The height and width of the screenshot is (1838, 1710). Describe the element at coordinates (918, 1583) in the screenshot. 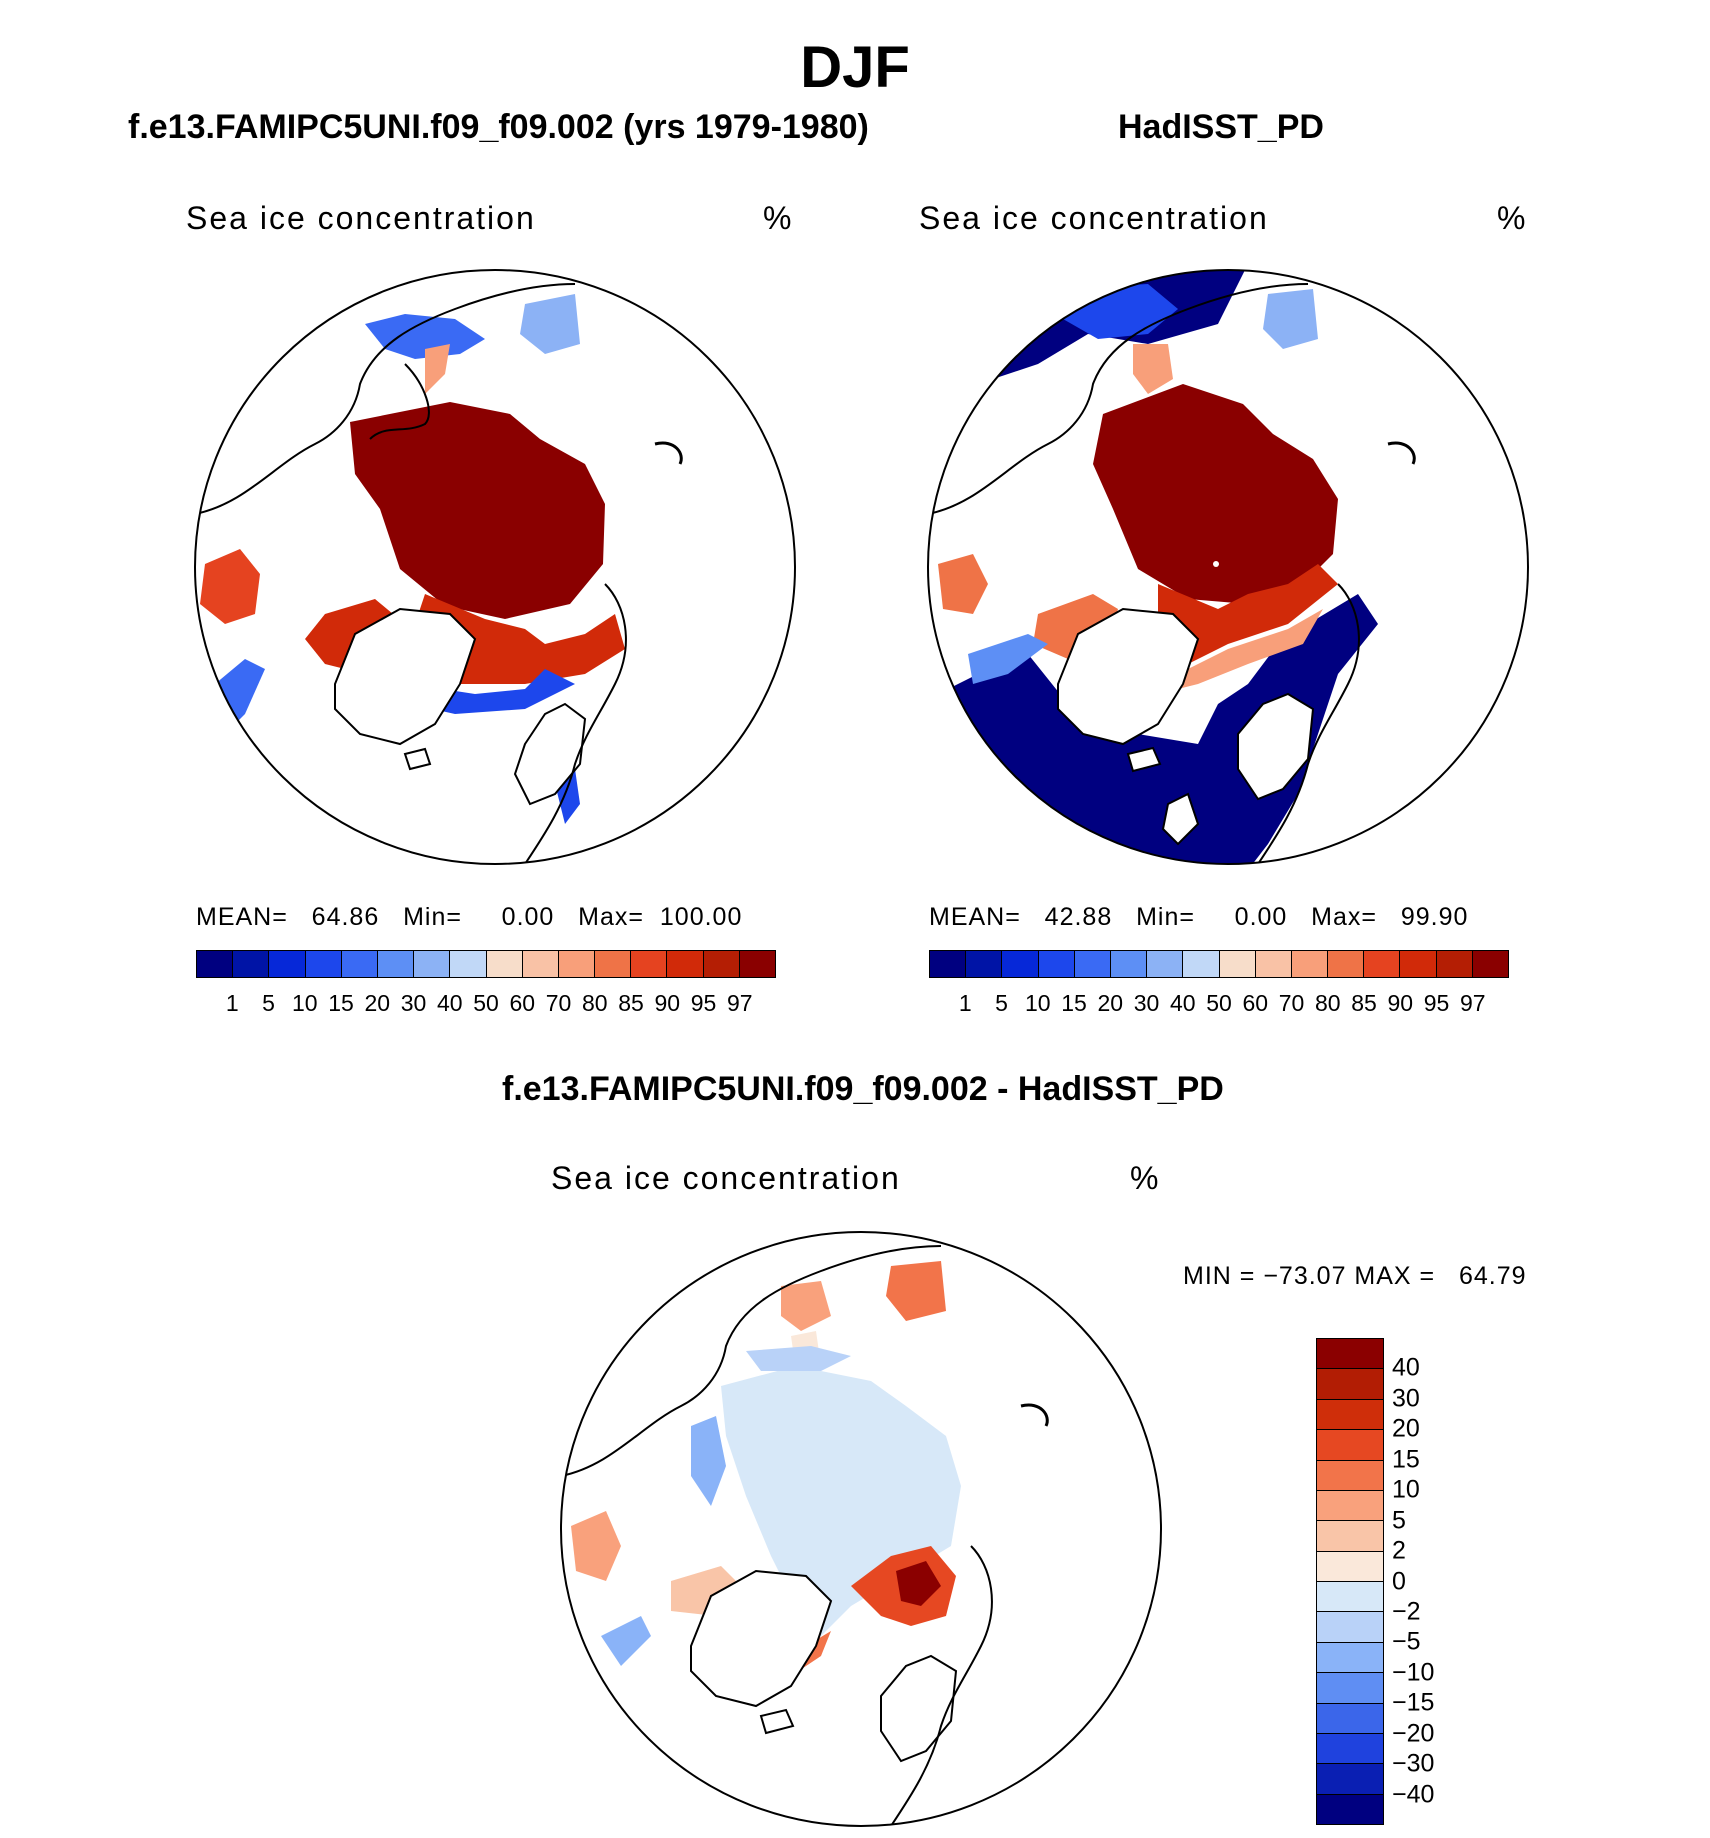

I see `panel-3-diff-barents-core` at that location.